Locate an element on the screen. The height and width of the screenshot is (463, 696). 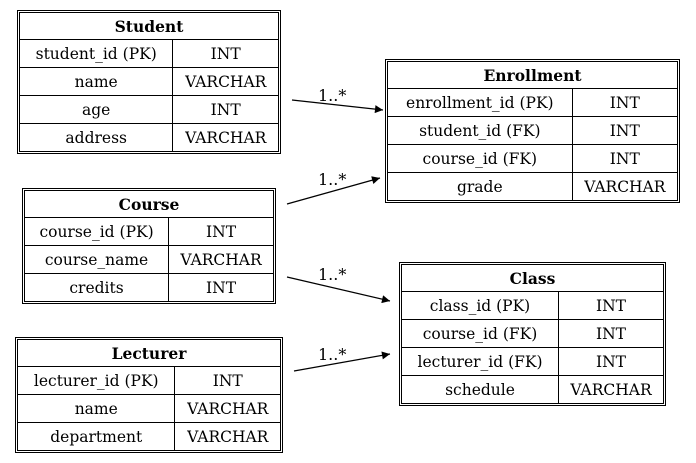
course-title: Course is located at coordinates (149, 204).